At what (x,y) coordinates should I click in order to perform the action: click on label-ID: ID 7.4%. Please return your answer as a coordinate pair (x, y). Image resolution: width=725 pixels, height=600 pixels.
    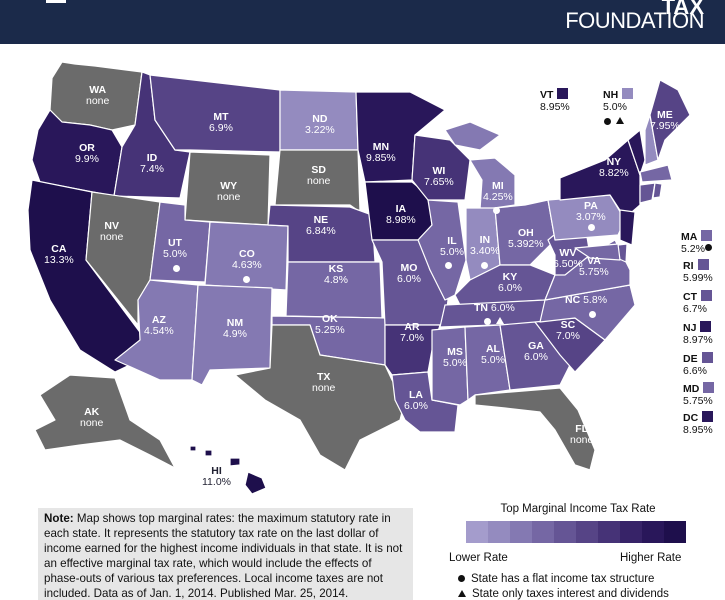
    Looking at the image, I should click on (152, 163).